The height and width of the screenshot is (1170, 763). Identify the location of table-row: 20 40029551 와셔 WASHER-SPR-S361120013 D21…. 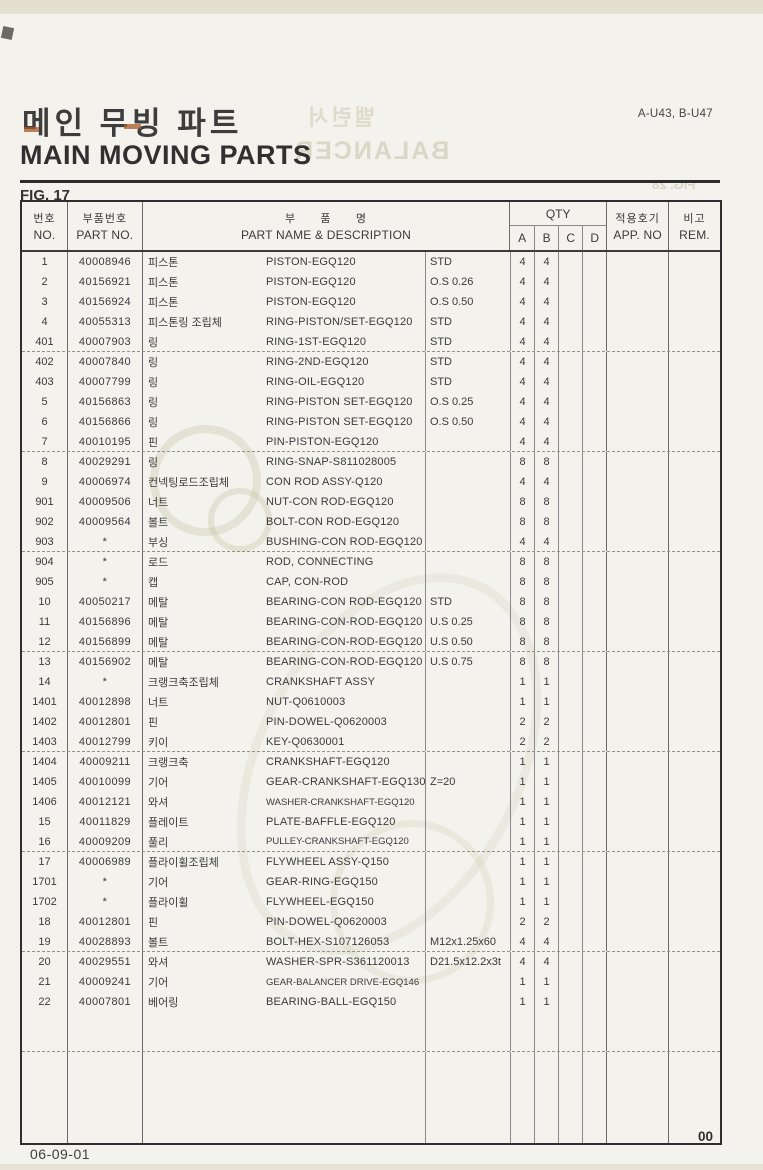
(371, 962).